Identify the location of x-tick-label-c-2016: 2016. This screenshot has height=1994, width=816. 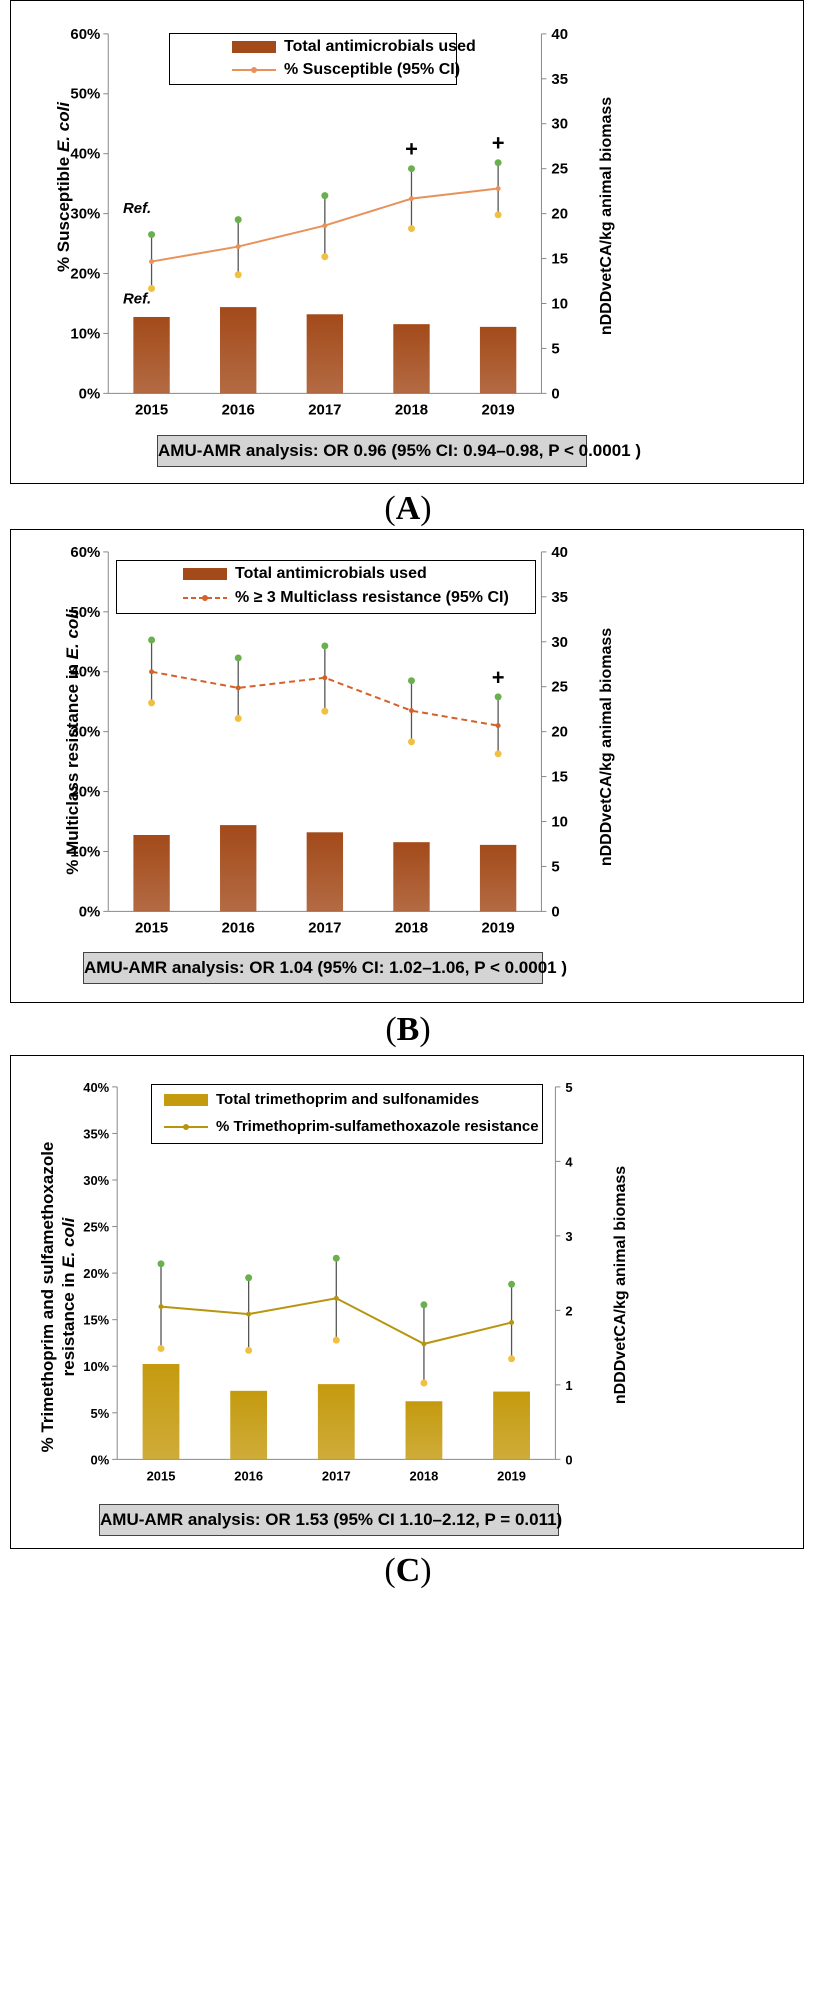
(248, 1475).